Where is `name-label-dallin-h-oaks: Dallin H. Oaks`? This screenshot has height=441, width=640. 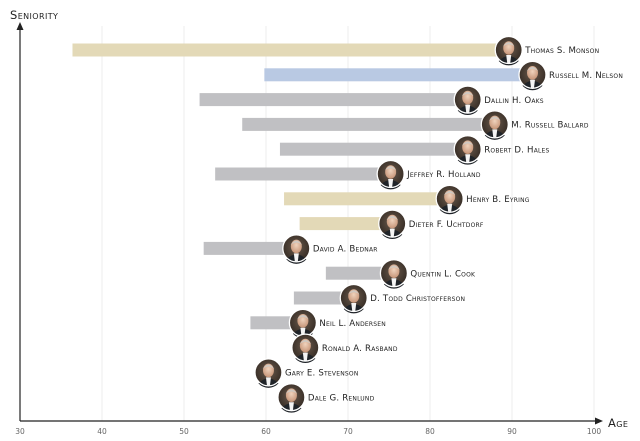 name-label-dallin-h-oaks: Dallin H. Oaks is located at coordinates (514, 101).